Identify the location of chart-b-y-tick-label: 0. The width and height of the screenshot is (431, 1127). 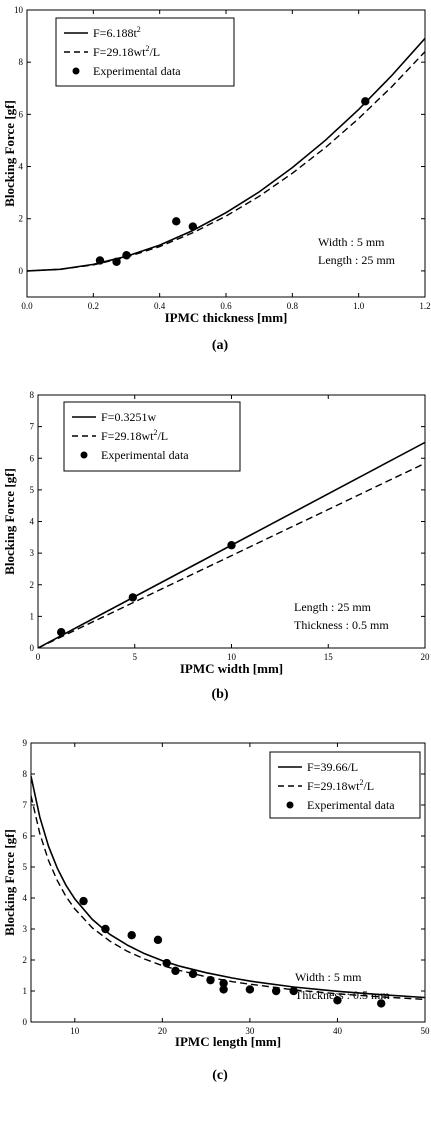
(32, 648).